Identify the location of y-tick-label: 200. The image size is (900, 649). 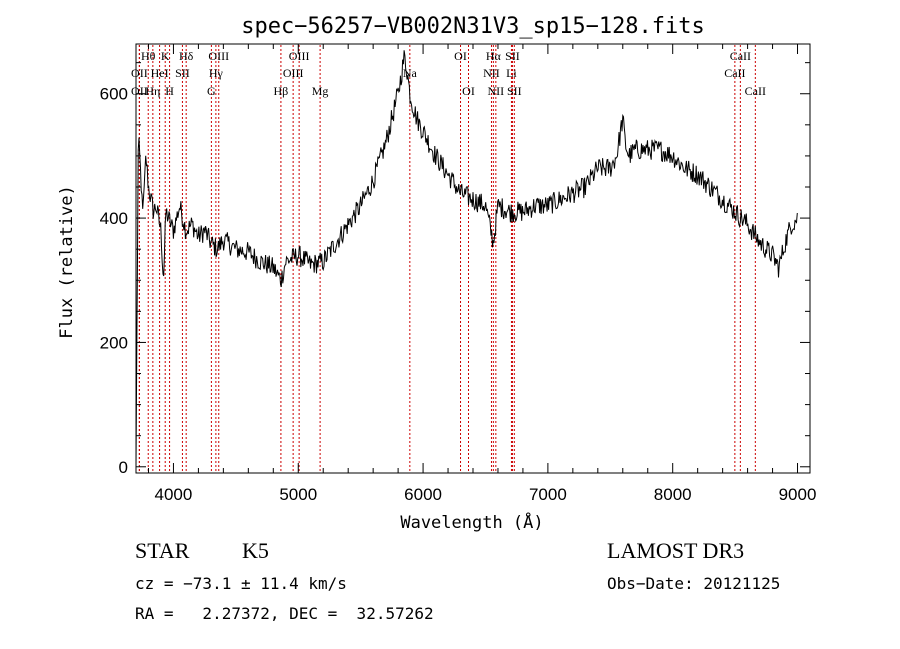
(114, 342).